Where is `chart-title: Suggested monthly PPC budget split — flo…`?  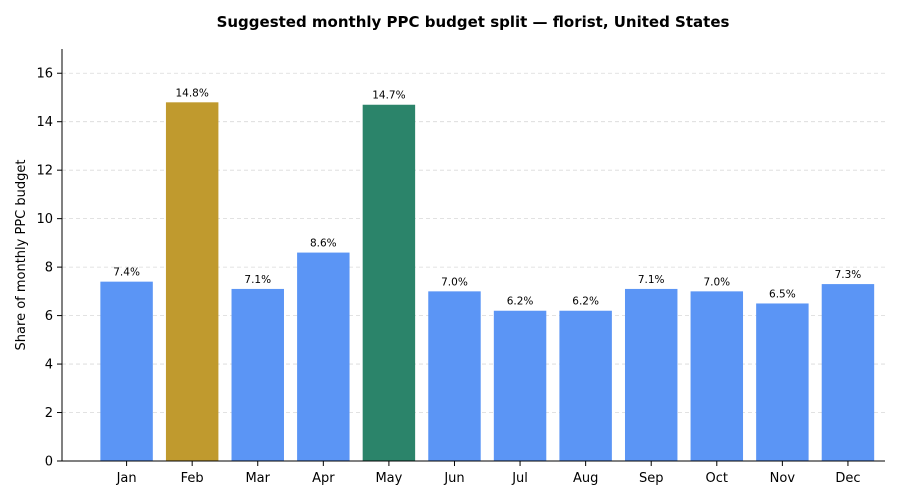
chart-title: Suggested monthly PPC budget split — flo… is located at coordinates (473, 22).